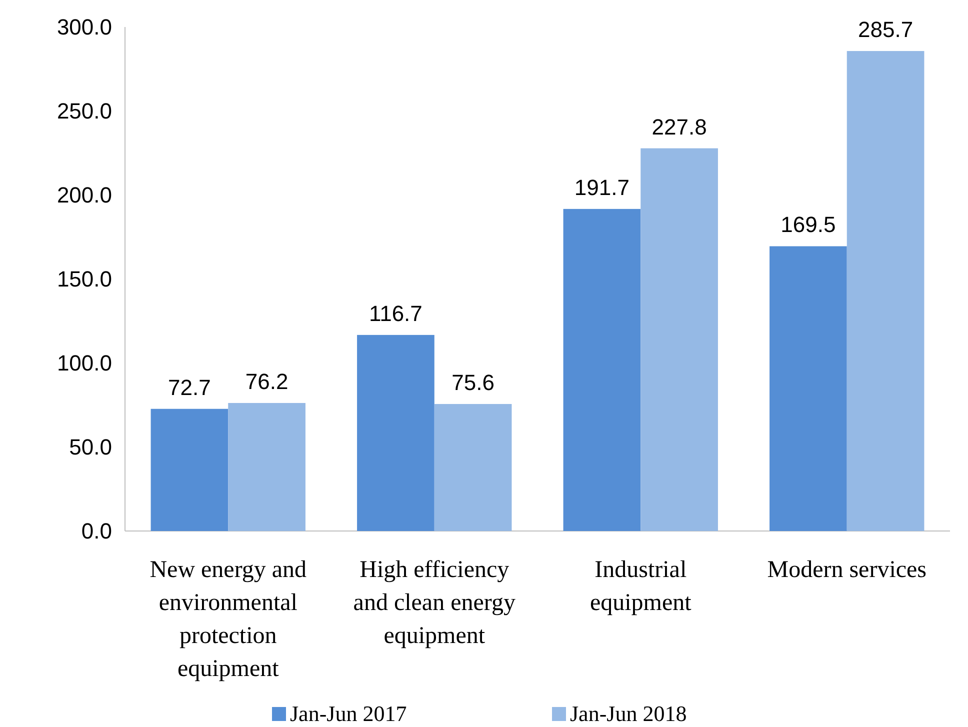 This screenshot has width=968, height=727. What do you see at coordinates (266, 381) in the screenshot?
I see `data-label: 76.2` at bounding box center [266, 381].